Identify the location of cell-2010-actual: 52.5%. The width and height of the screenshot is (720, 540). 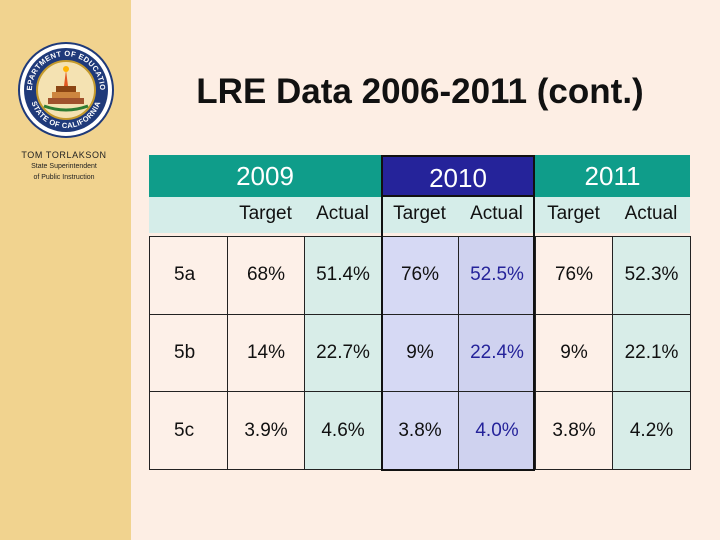
(497, 275).